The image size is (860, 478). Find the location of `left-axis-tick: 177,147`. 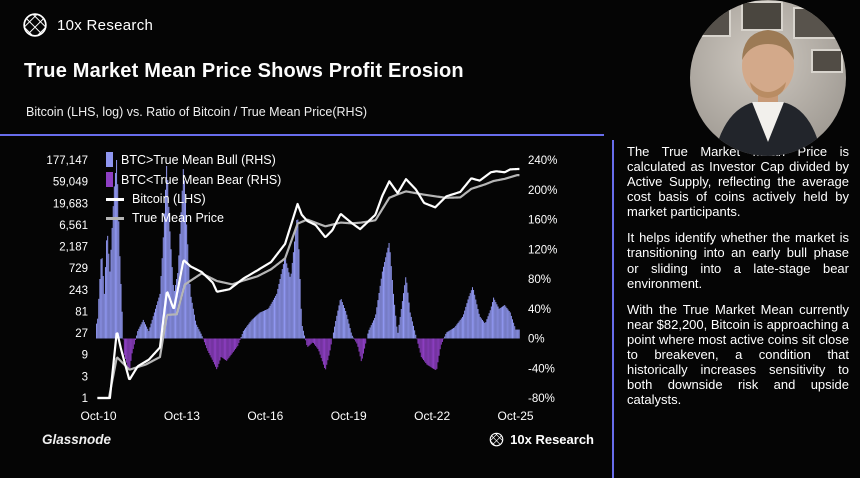

left-axis-tick: 177,147 is located at coordinates (67, 161).